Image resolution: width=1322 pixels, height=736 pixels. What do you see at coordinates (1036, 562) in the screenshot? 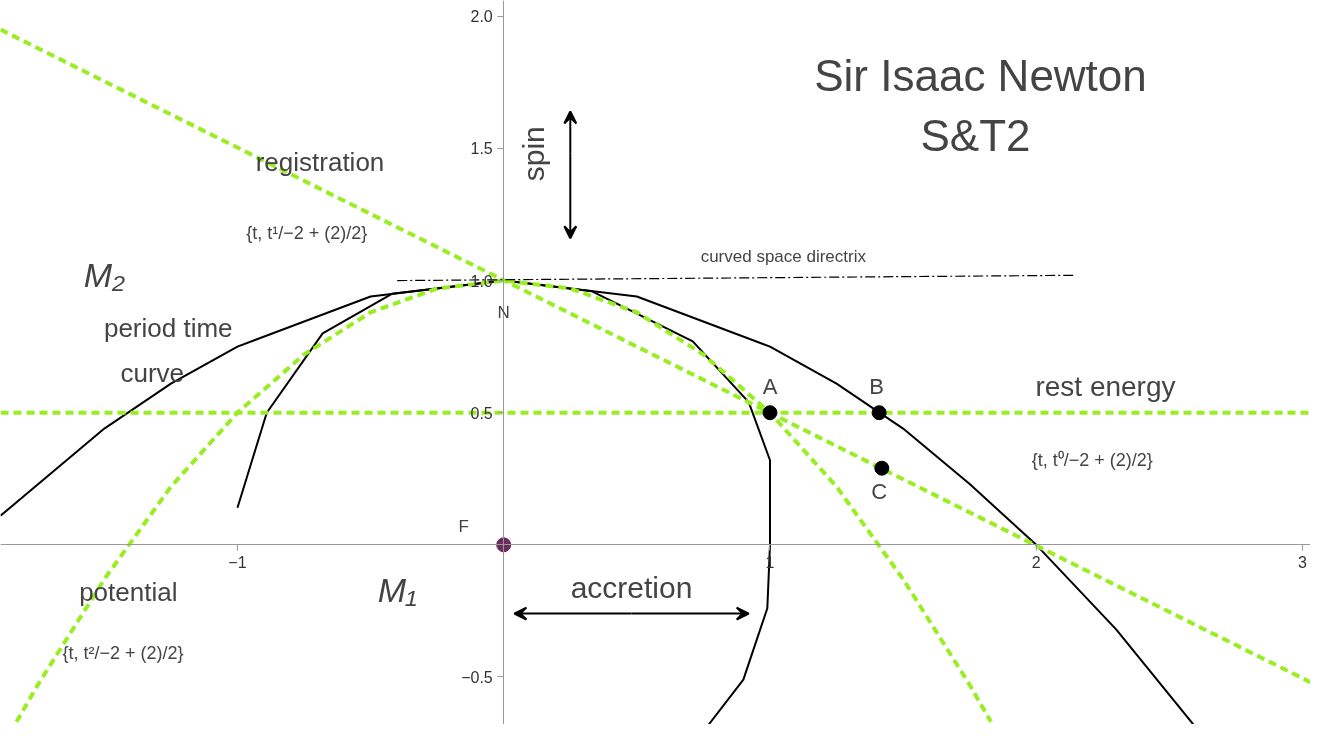
I see `x-tick-label: 2` at bounding box center [1036, 562].